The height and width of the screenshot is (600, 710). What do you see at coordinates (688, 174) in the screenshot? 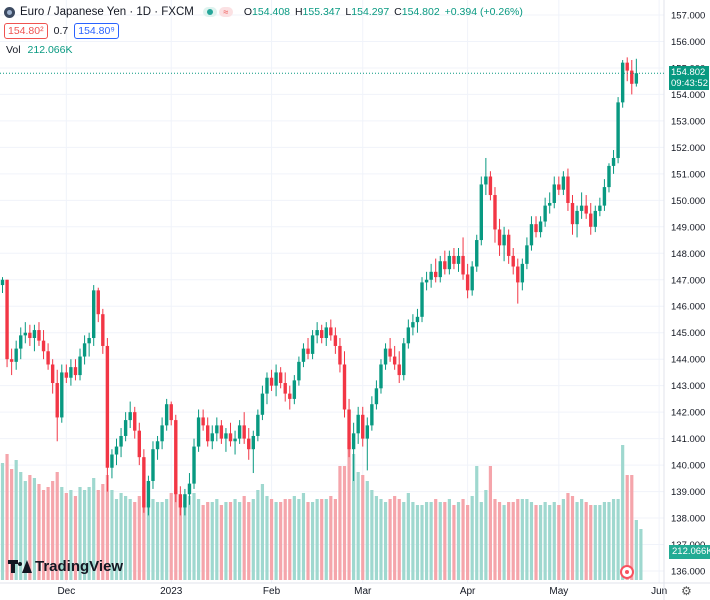
I see `y-tick-label: 151.000` at bounding box center [688, 174].